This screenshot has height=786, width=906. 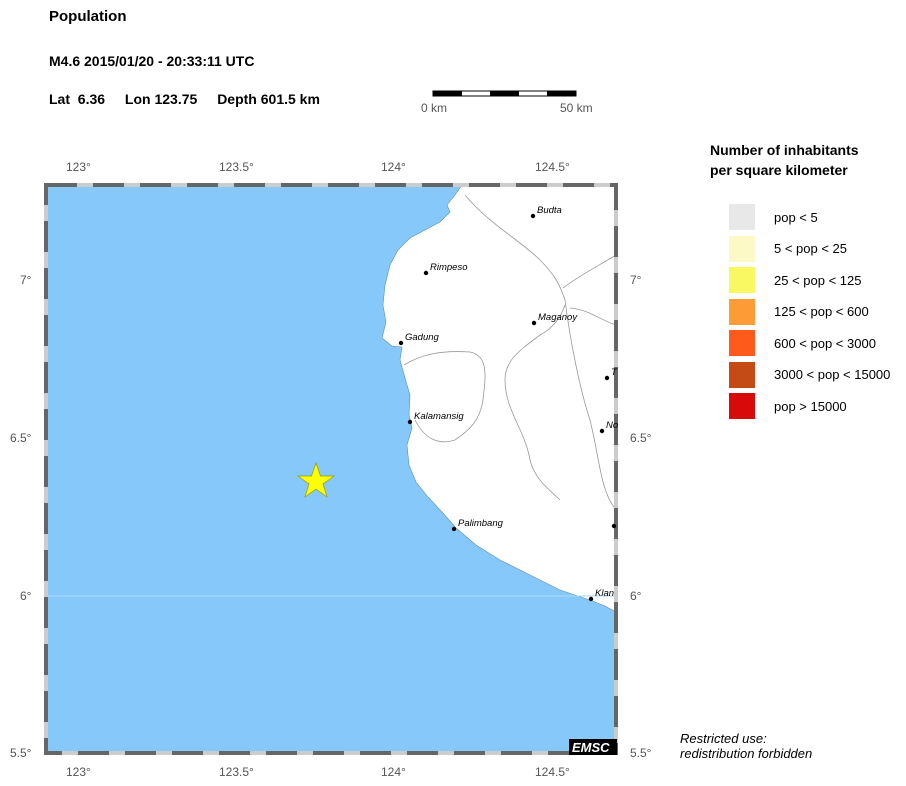 I want to click on city-label: Palimbang, so click(x=481, y=523).